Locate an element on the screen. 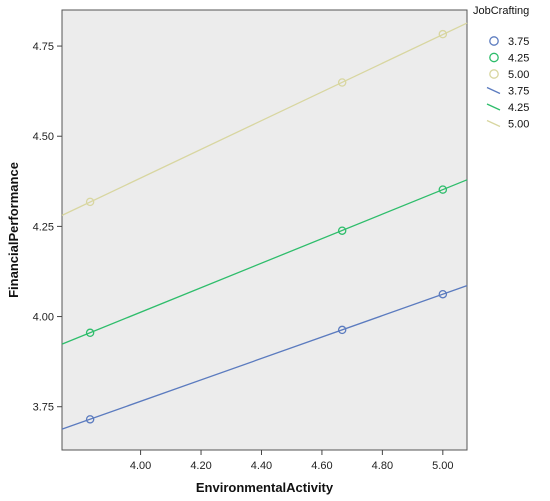 Image resolution: width=550 pixels, height=501 pixels. y-axis: 3.75 4.00 4.25 4.50 4.75 is located at coordinates (47, 227).